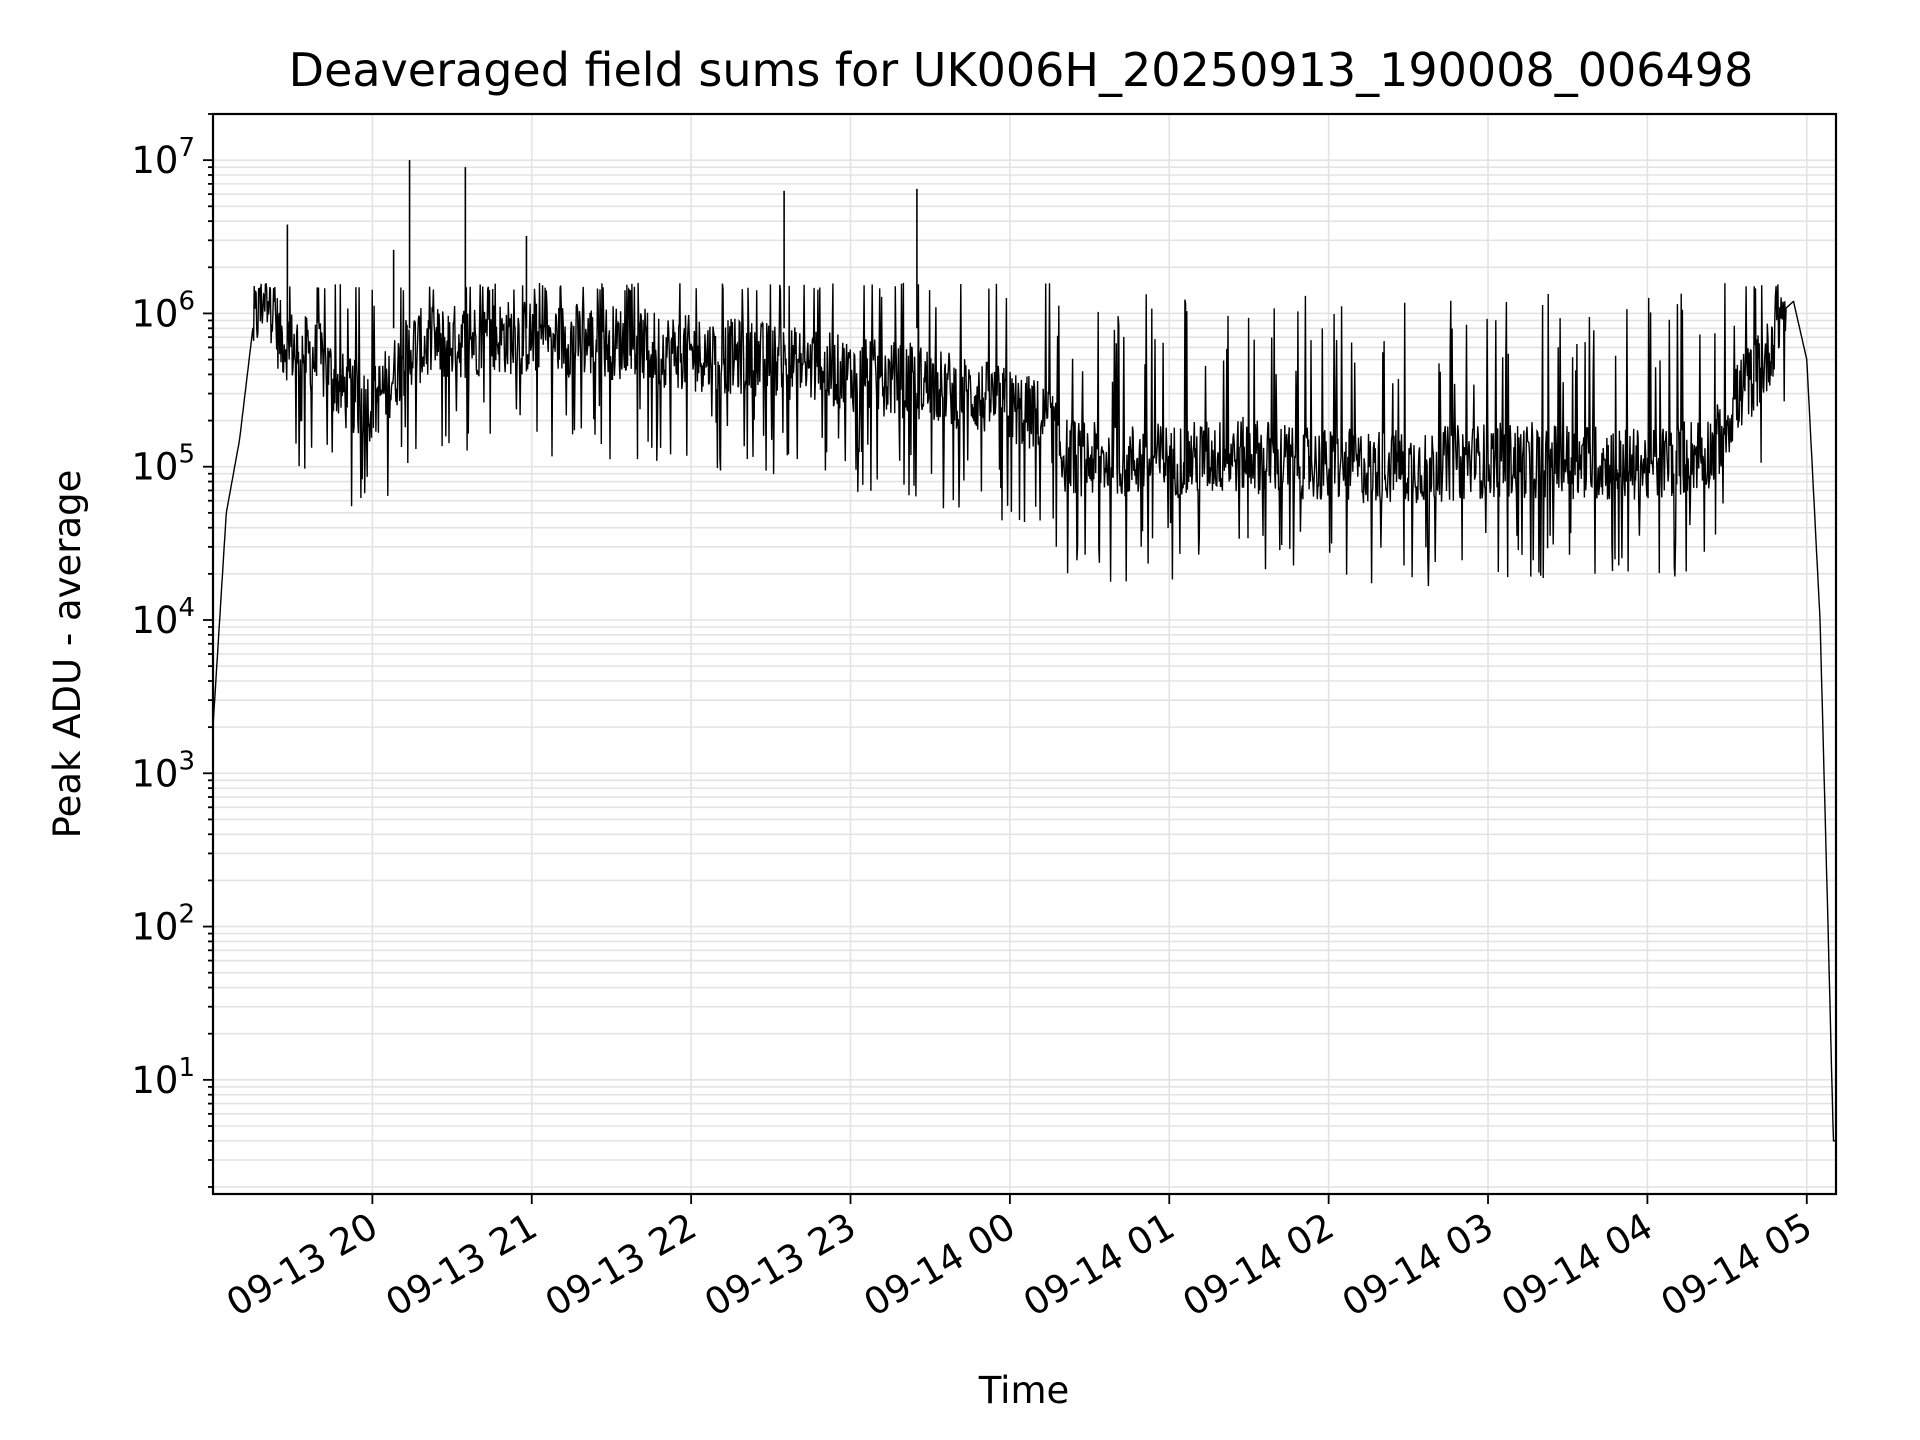 The image size is (1920, 1440). What do you see at coordinates (163, 770) in the screenshot?
I see `y-tick-label: 10³` at bounding box center [163, 770].